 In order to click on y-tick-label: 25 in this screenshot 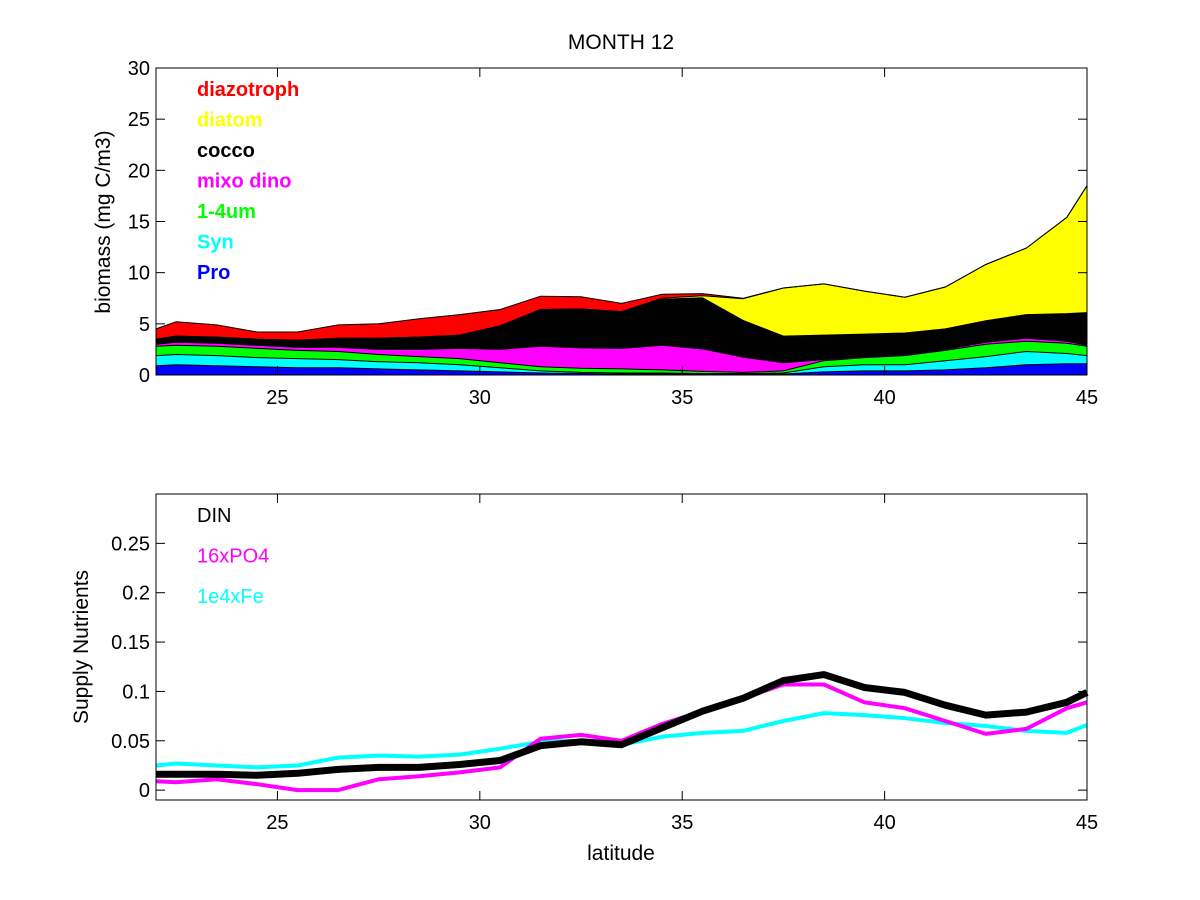, I will do `click(139, 120)`.